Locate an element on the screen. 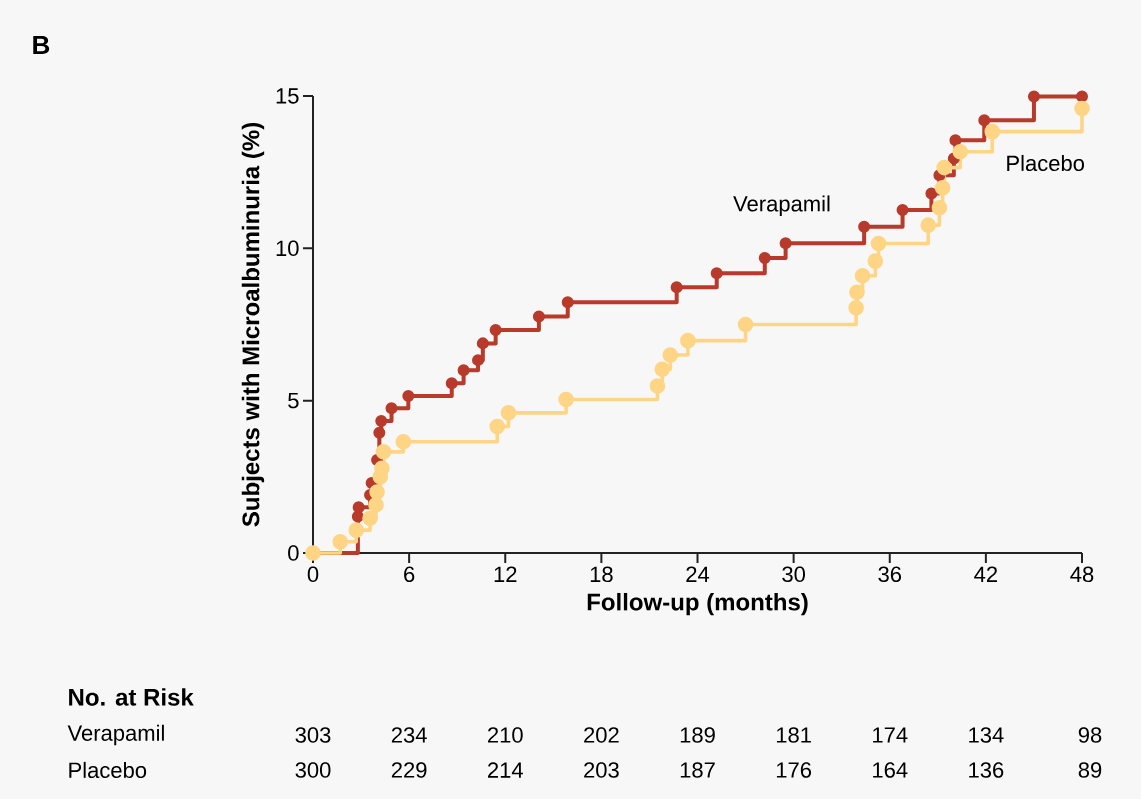 Image resolution: width=1141 pixels, height=799 pixels. x-tick-label: 24 is located at coordinates (698, 574).